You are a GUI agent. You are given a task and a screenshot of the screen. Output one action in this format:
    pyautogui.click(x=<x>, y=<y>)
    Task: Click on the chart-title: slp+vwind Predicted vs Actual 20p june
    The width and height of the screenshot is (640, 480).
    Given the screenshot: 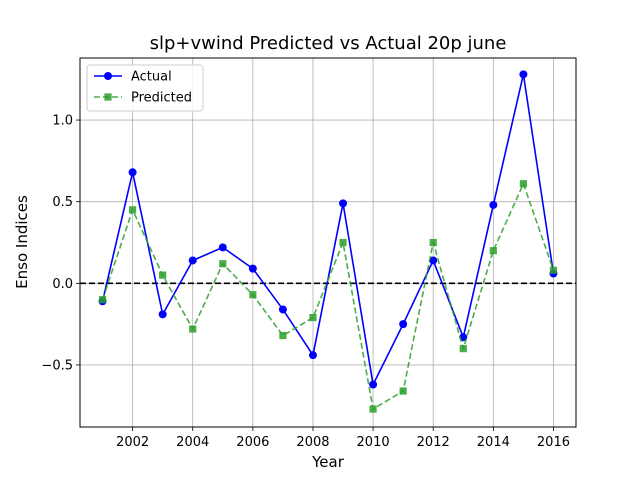 What is the action you would take?
    pyautogui.click(x=328, y=43)
    